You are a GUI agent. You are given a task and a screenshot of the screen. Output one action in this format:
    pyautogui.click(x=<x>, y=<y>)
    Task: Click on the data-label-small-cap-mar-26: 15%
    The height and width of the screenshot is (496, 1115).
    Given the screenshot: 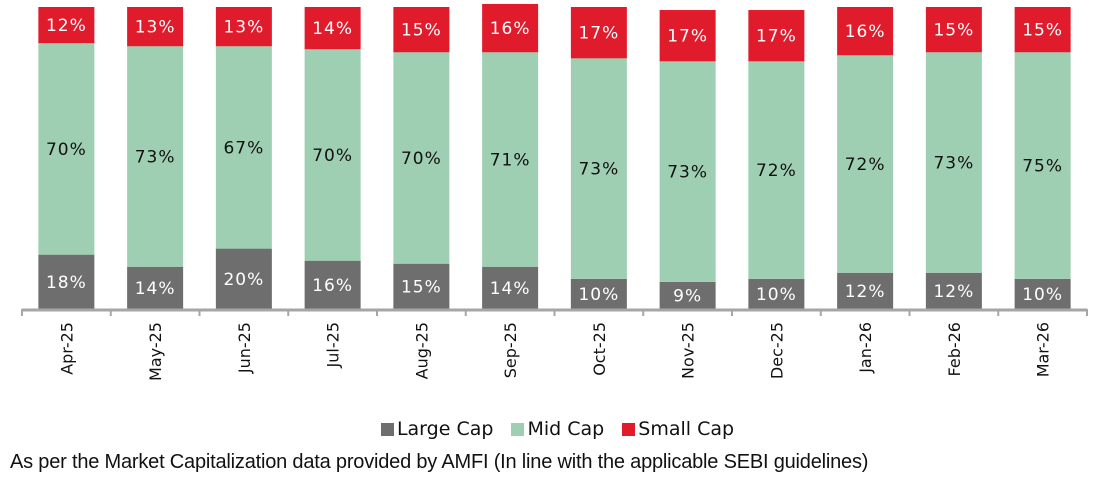 What is the action you would take?
    pyautogui.click(x=1042, y=31)
    